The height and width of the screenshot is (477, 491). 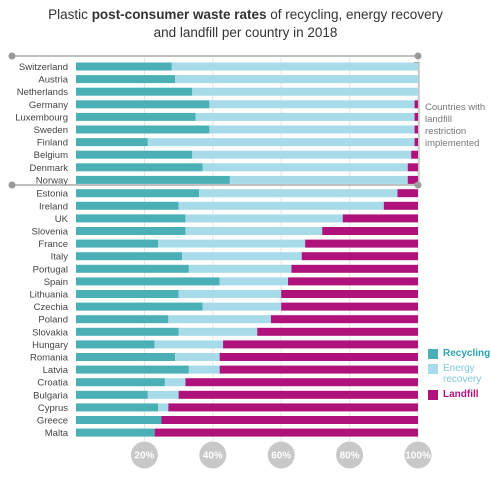 What do you see at coordinates (318, 369) in the screenshot?
I see `bar-landfill-latvia` at bounding box center [318, 369].